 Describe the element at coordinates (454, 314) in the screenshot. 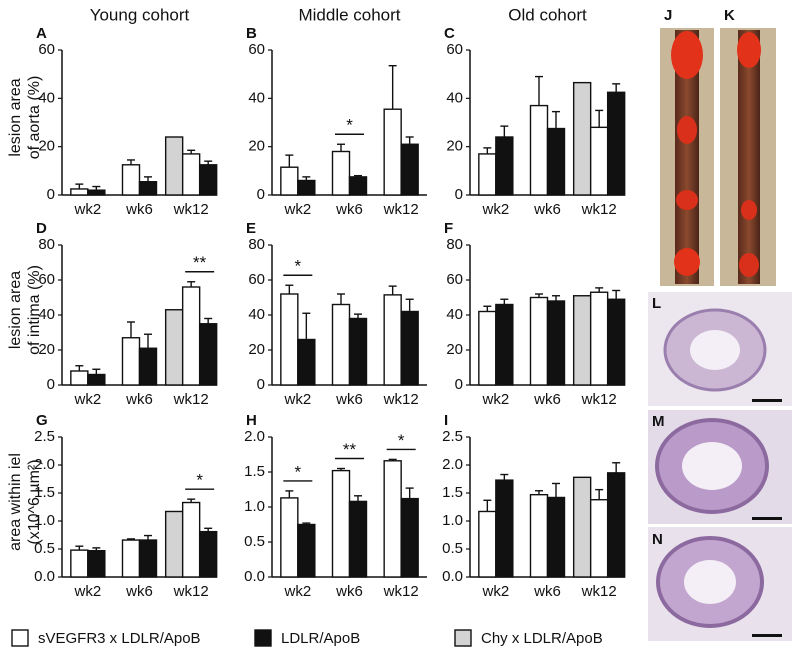

I see `y-tick-label: 40` at that location.